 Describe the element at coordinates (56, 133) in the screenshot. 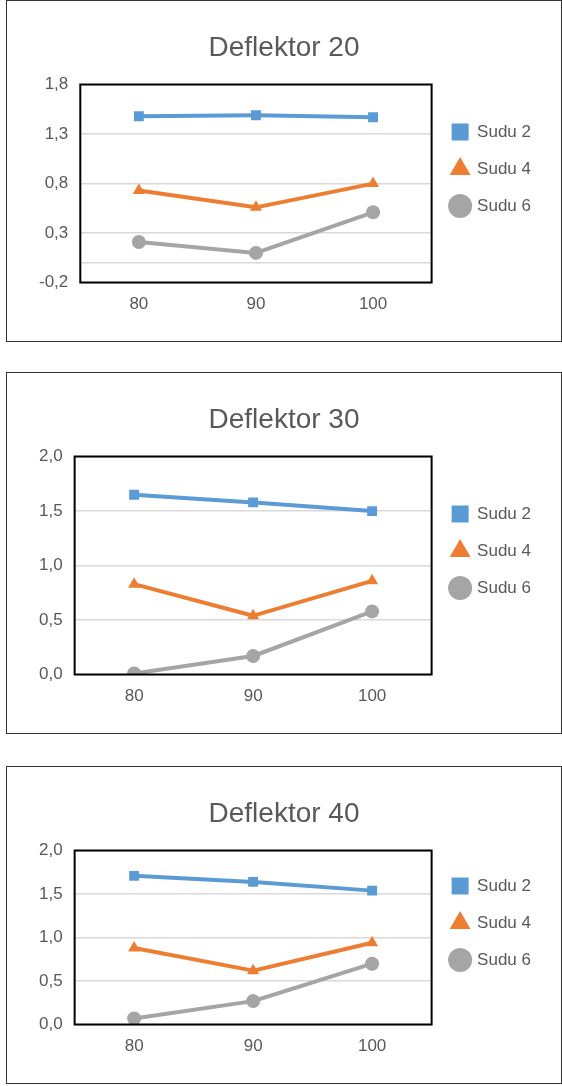

I see `y-tick-label: 1,3` at that location.